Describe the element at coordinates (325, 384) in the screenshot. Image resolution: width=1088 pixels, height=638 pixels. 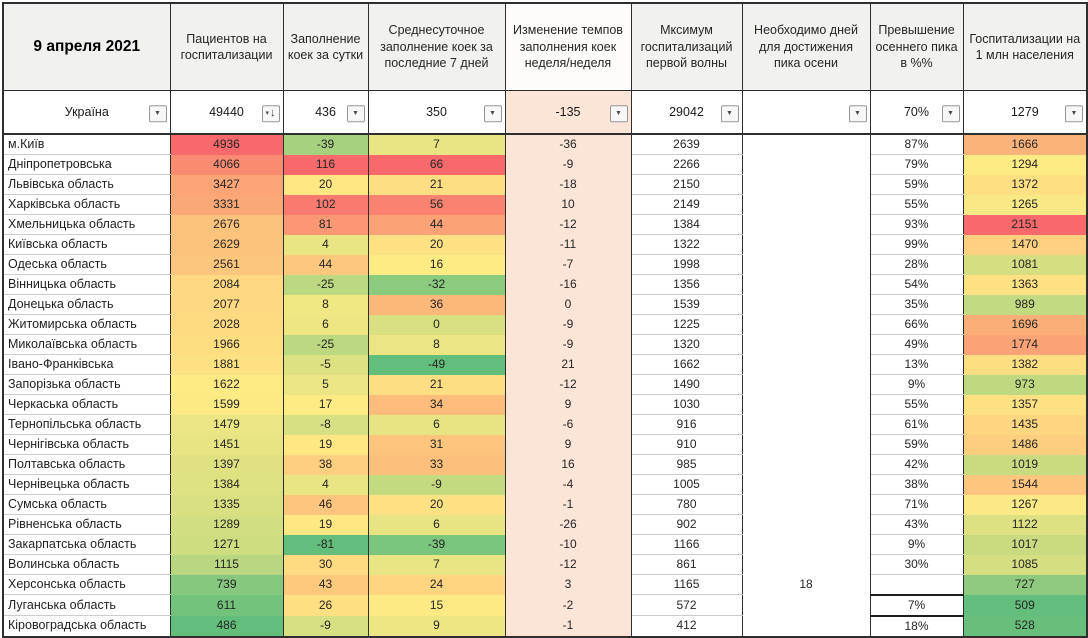
I see `cell-daily-beds: 5` at that location.